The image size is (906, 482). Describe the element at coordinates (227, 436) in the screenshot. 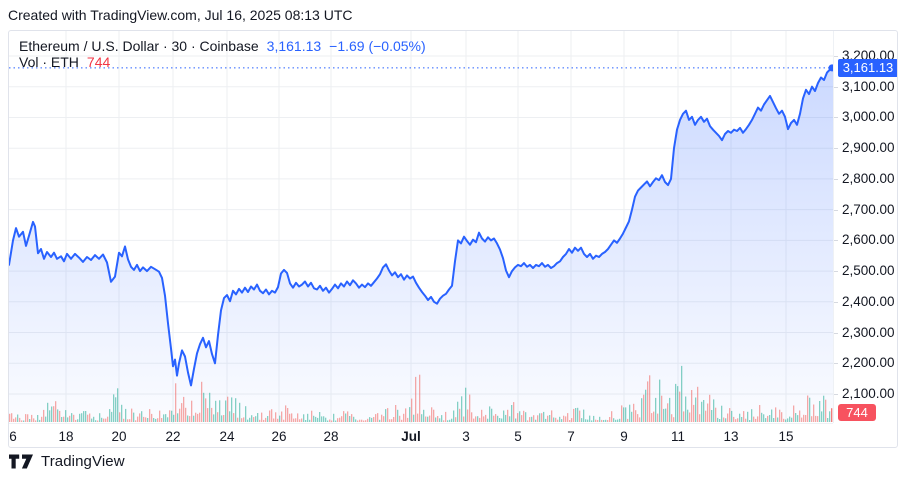

I see `time-axis-label: 24` at that location.